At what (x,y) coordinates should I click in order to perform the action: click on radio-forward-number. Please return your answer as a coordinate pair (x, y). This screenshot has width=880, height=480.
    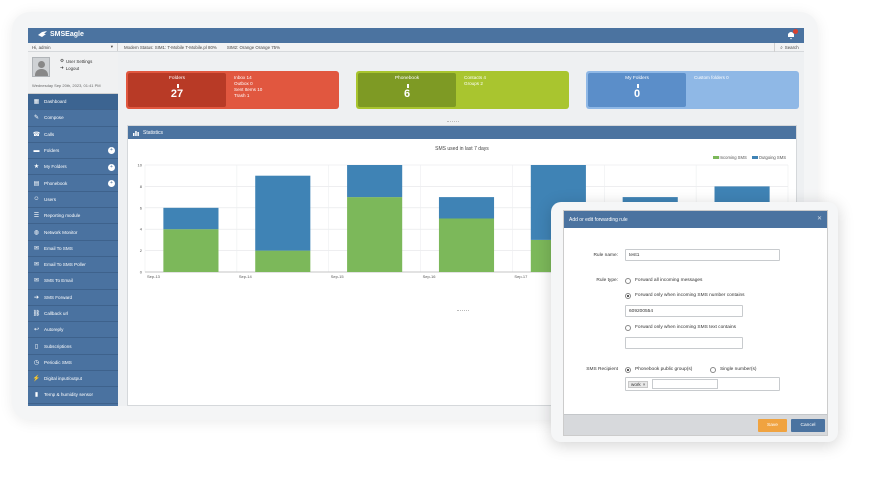
    Looking at the image, I should click on (628, 296).